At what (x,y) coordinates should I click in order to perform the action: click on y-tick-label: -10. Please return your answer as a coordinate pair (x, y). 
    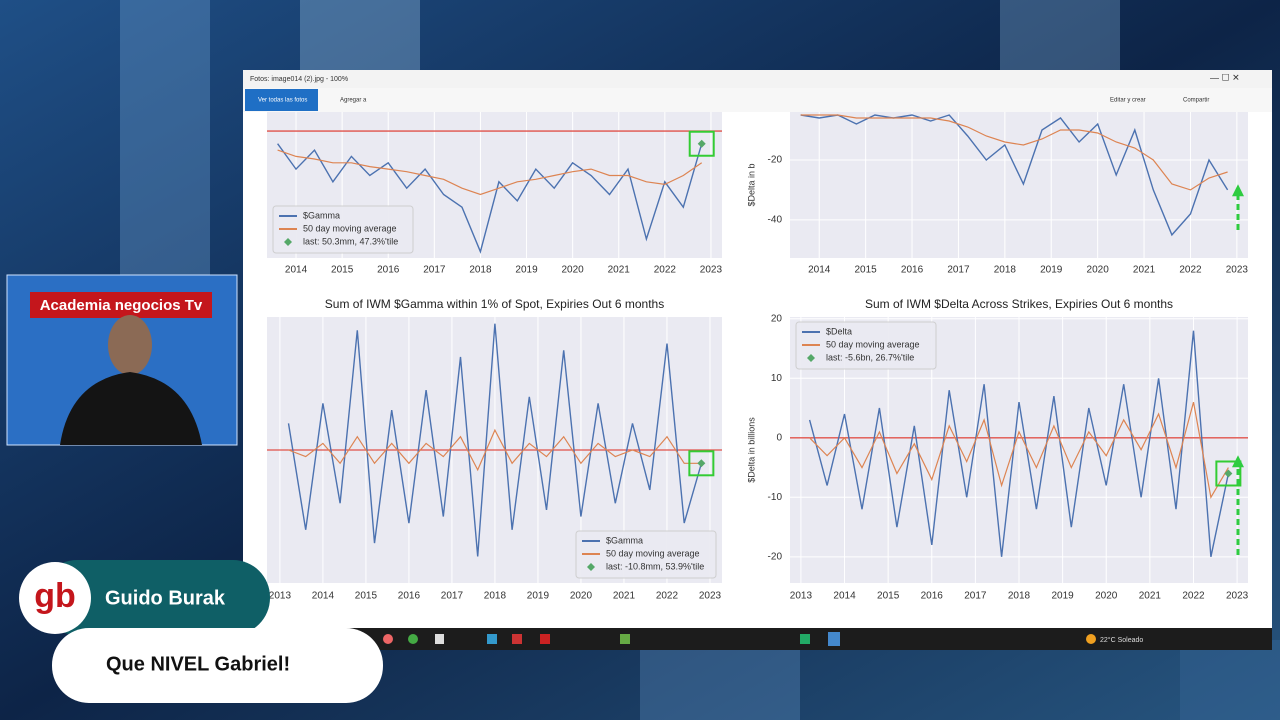
    Looking at the image, I should click on (775, 497).